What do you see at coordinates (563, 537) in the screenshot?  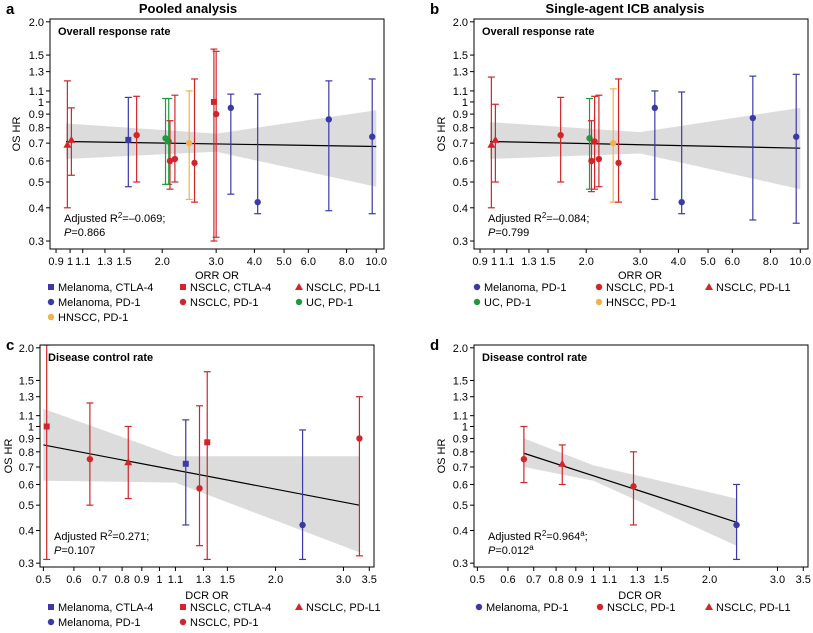 I see `stat-value: =0.964` at bounding box center [563, 537].